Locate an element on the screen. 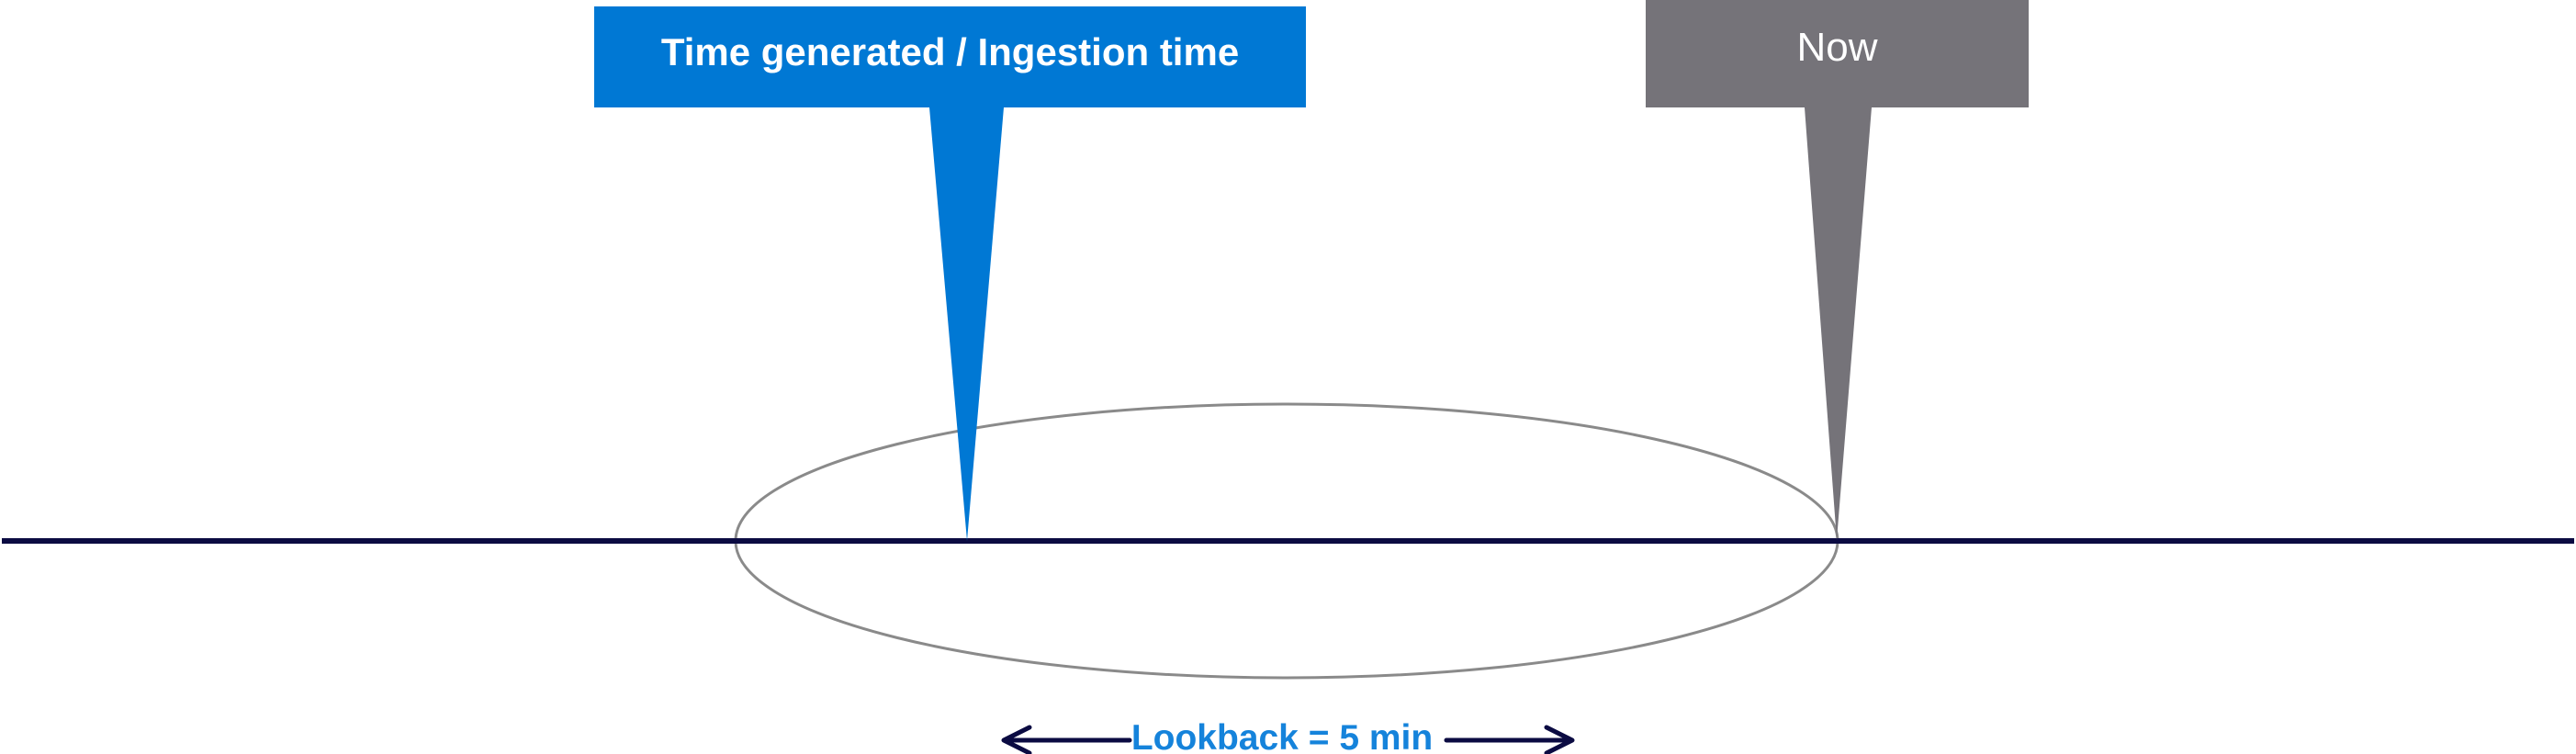 The height and width of the screenshot is (754, 2576). time-generated-callout: Time generated / Ingestion time is located at coordinates (950, 56).